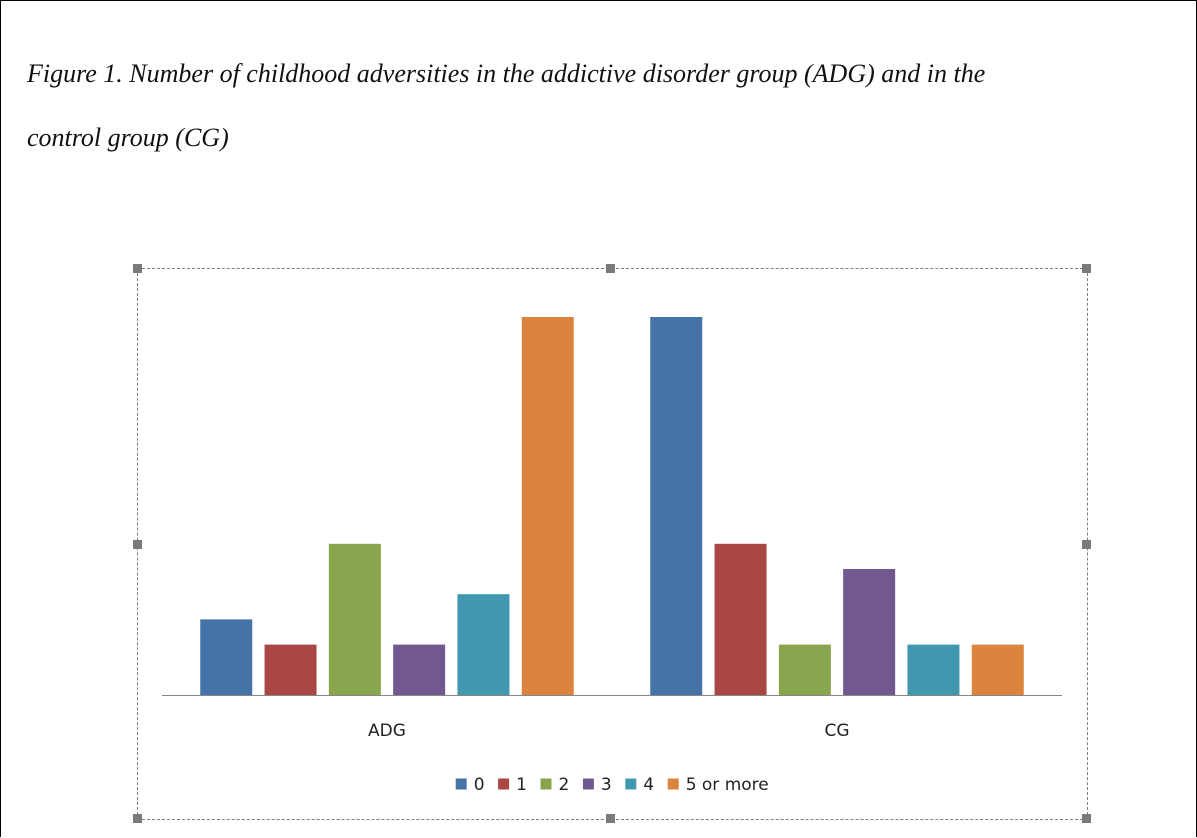 This screenshot has width=1197, height=838. Describe the element at coordinates (610, 268) in the screenshot. I see `resize-handle-top-middle` at that location.